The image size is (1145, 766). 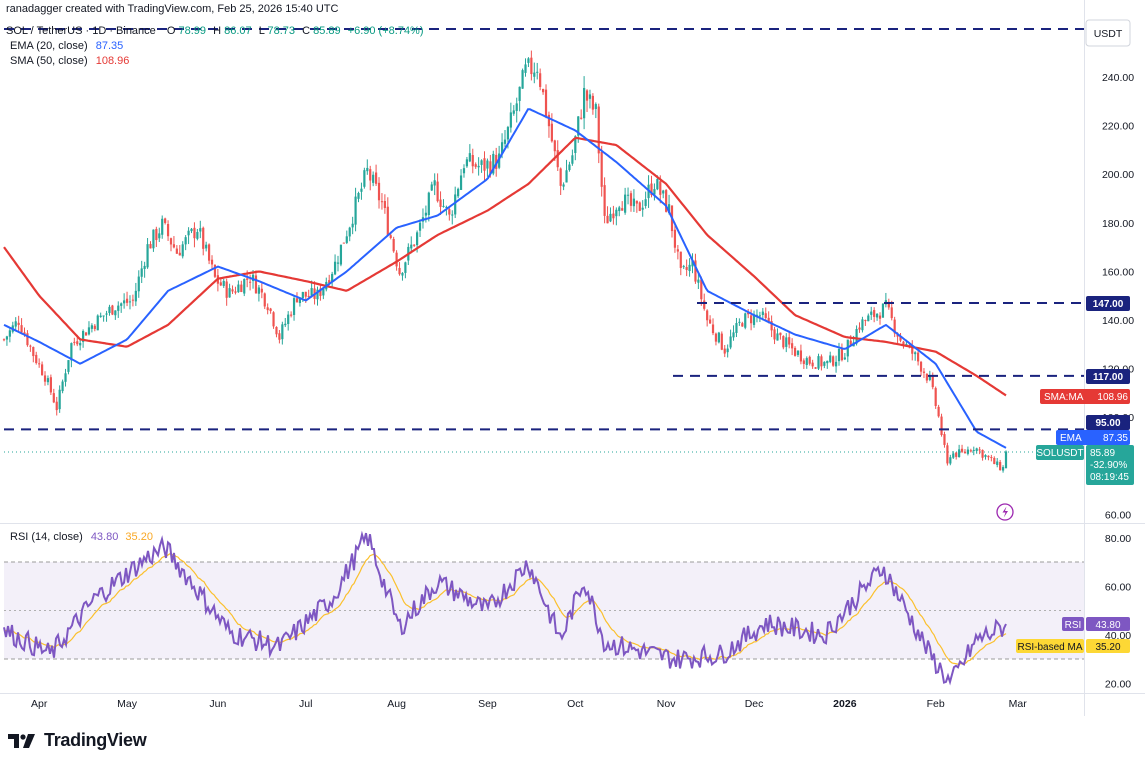 I want to click on sma-tag: SMA:MA 108.96, so click(x=1085, y=396).